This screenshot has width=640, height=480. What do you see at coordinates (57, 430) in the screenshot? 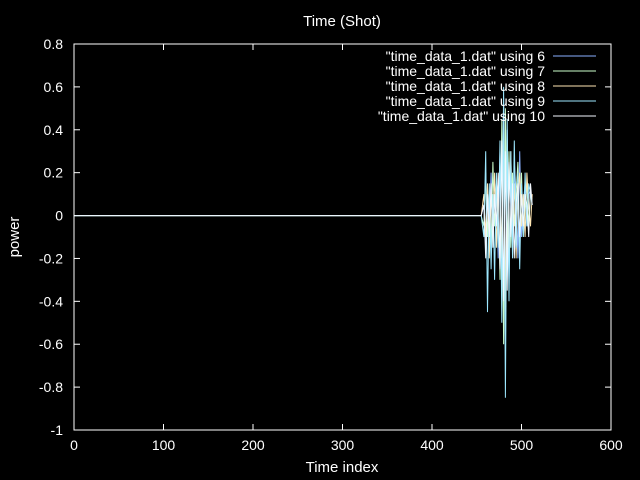
I see `y-tick-label: -1` at bounding box center [57, 430].